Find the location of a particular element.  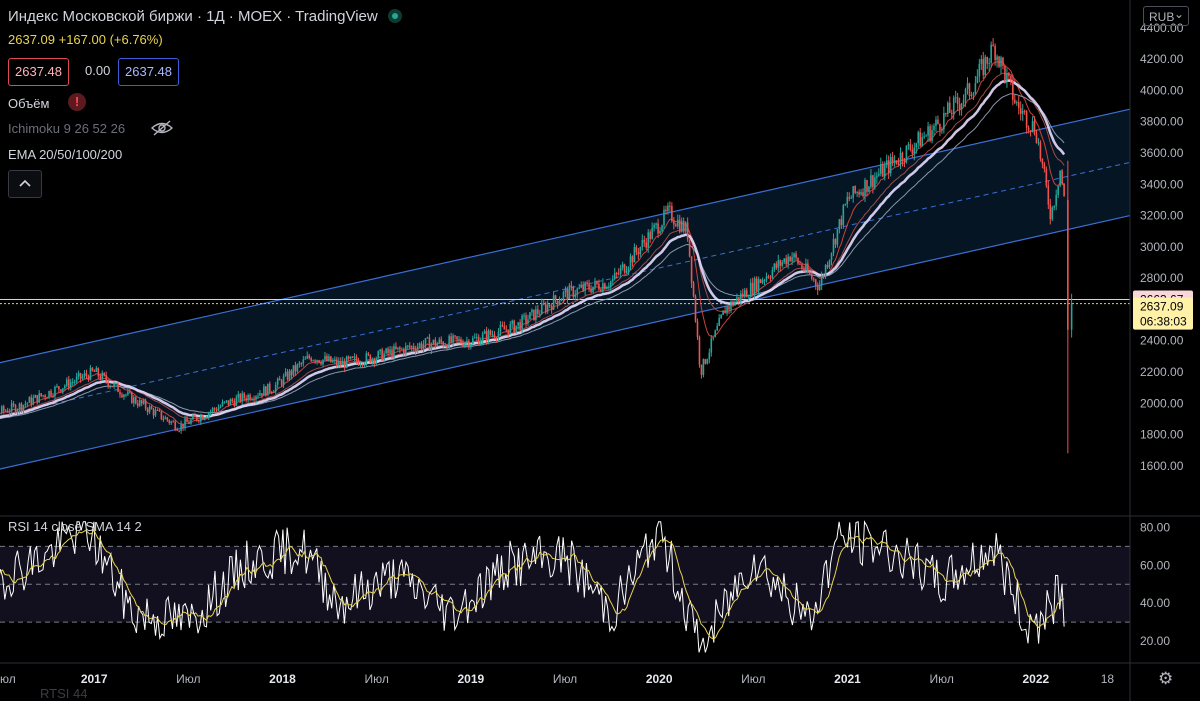

price-tick-label: 3400.00 is located at coordinates (1162, 184).